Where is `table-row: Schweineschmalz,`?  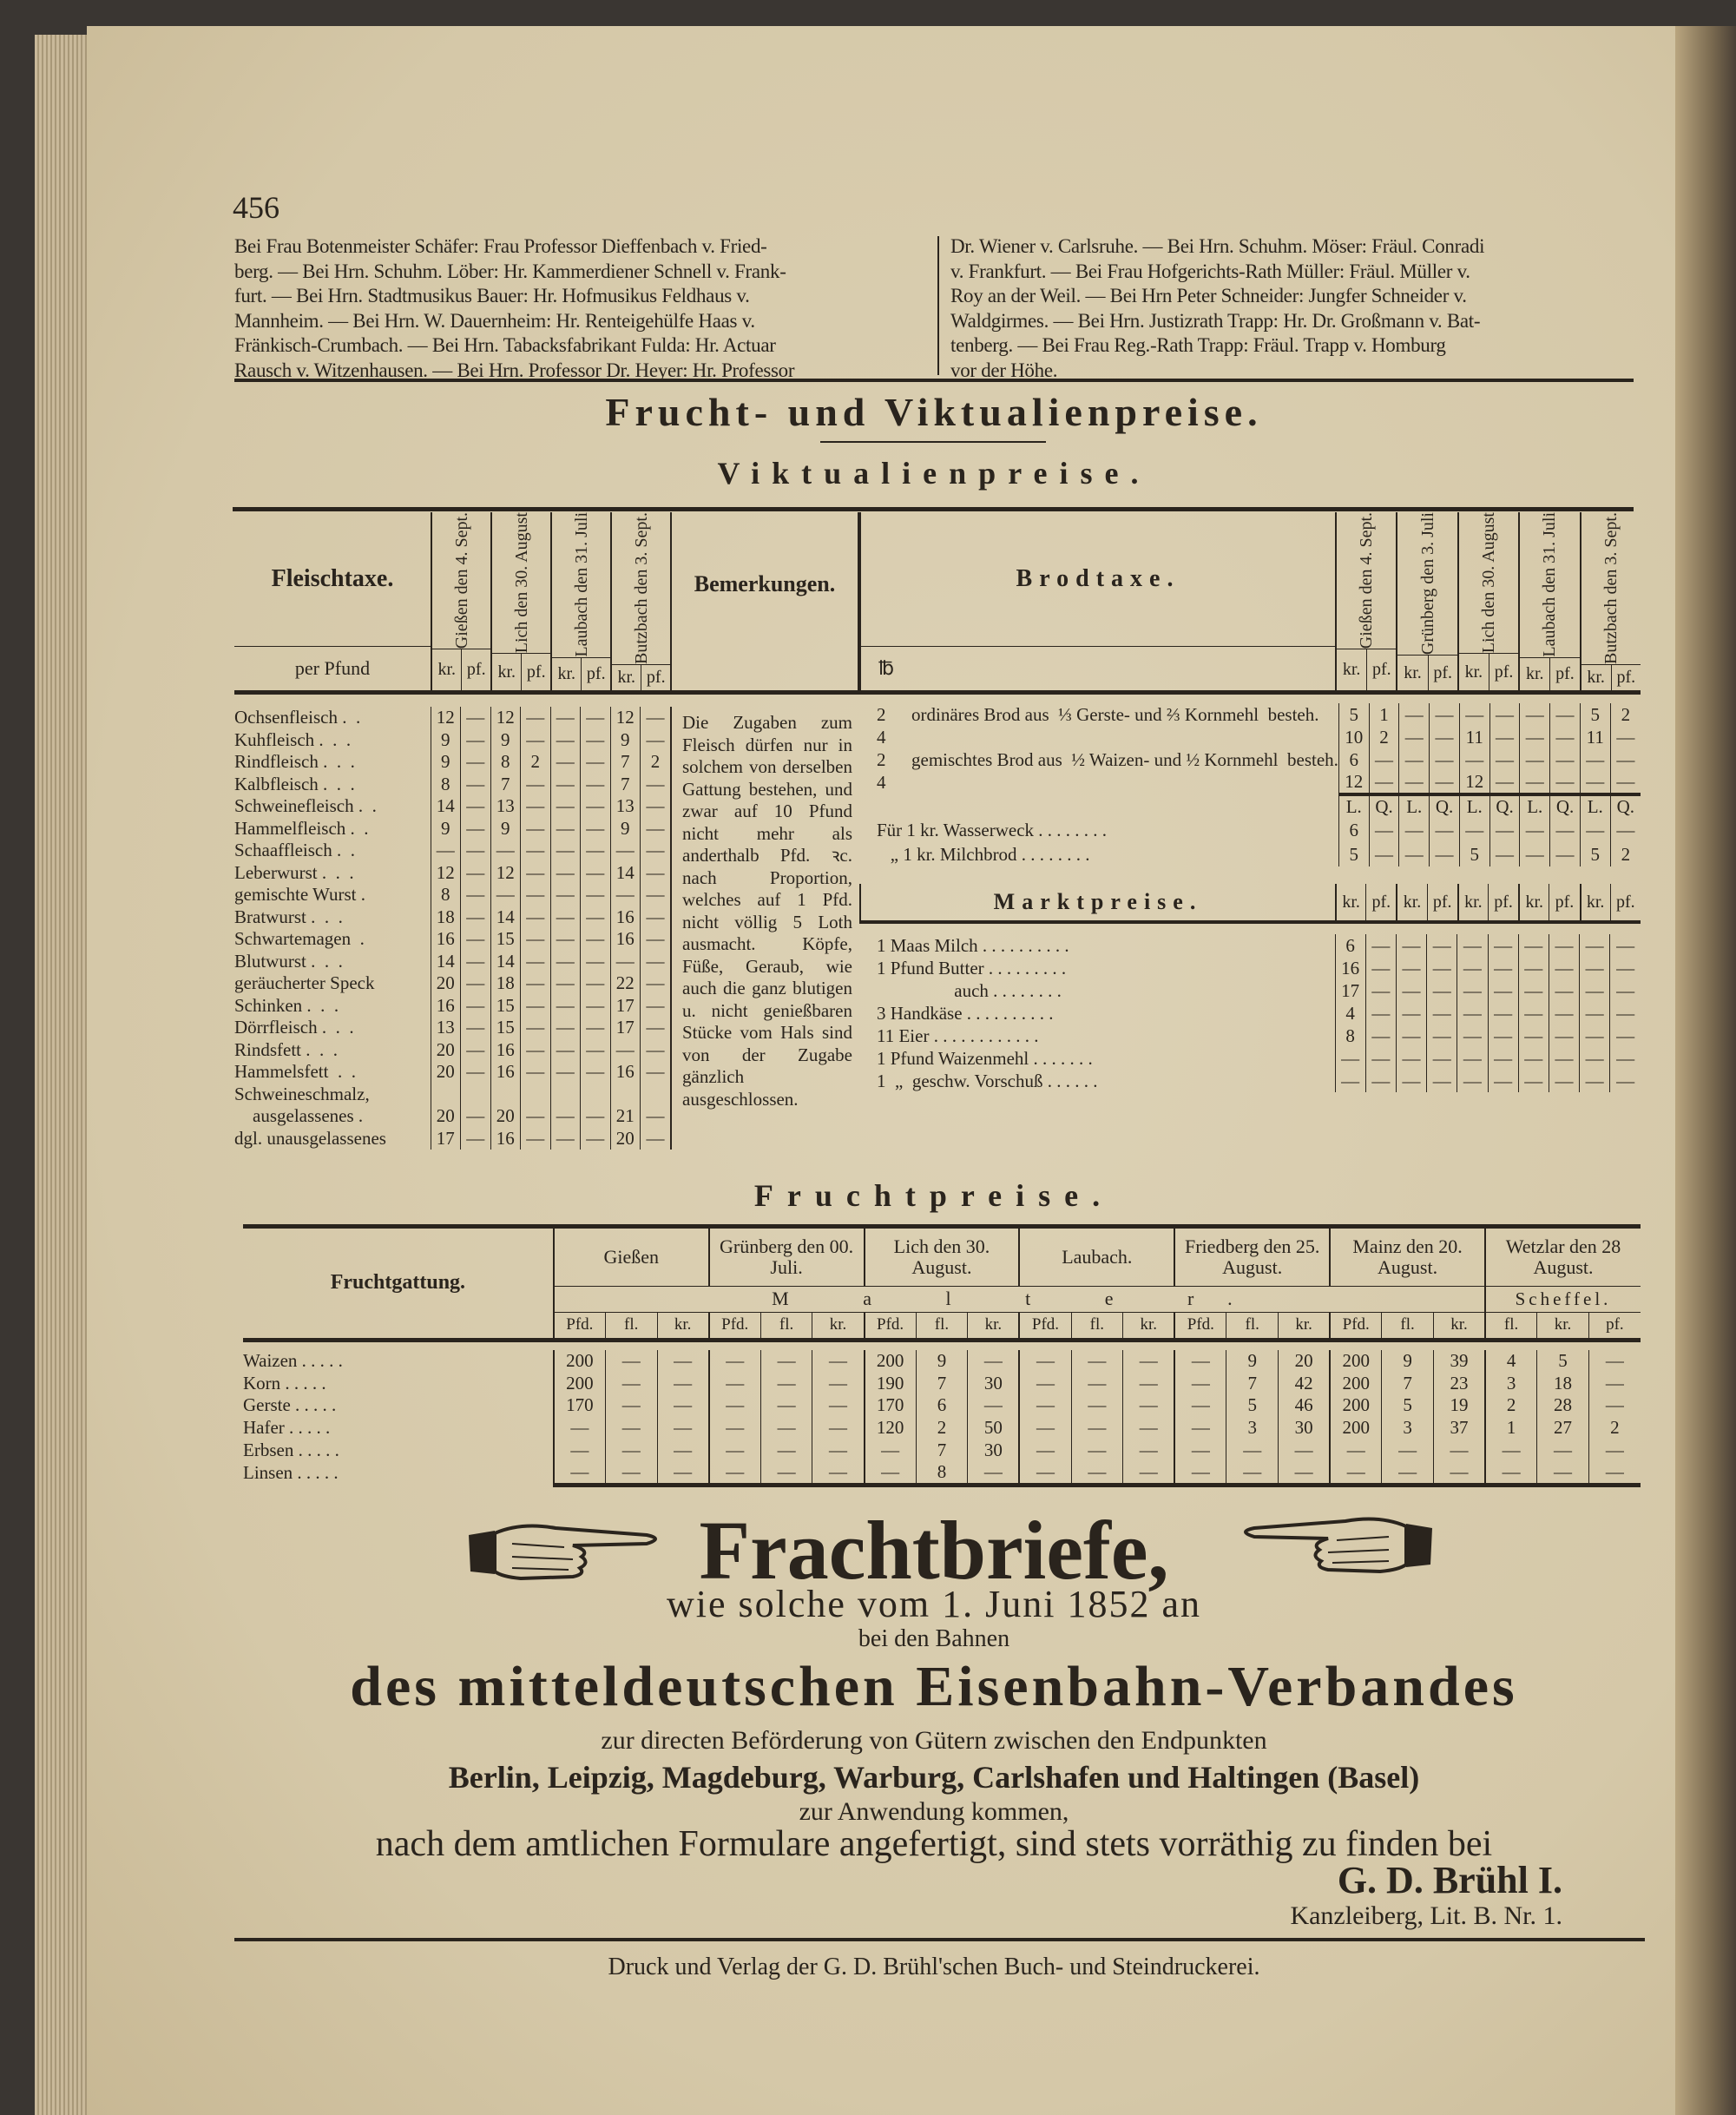 table-row: Schweineschmalz, is located at coordinates (452, 1094).